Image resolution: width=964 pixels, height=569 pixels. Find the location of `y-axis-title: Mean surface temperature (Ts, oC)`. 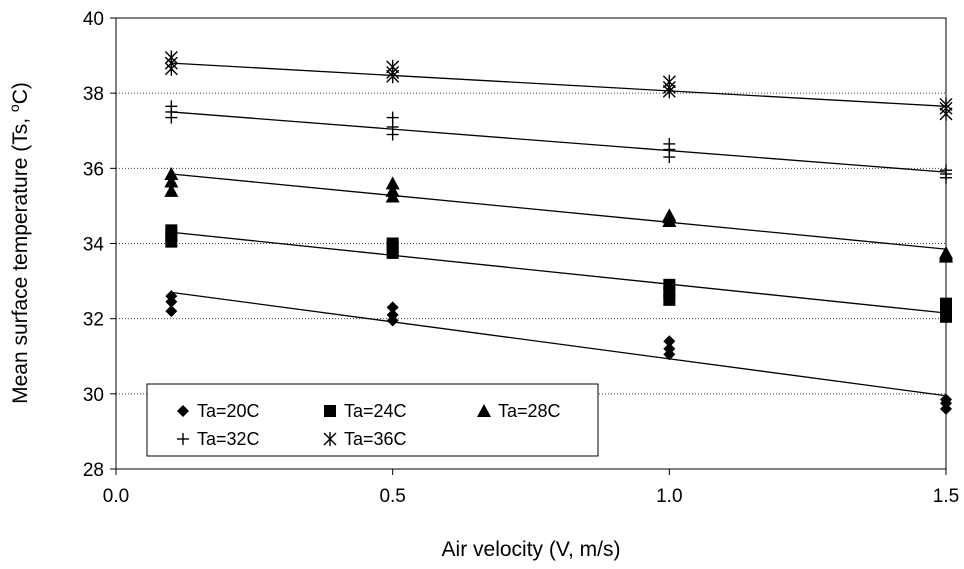

y-axis-title: Mean surface temperature (Ts, oC) is located at coordinates (19, 243).